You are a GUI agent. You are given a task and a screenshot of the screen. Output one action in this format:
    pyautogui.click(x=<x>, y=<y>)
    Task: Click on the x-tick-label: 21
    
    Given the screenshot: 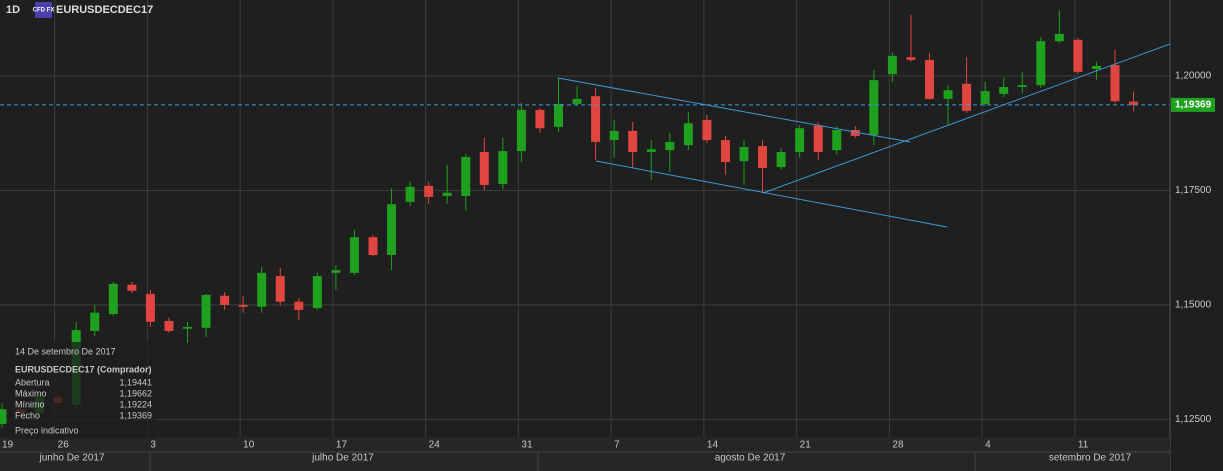 What is the action you would take?
    pyautogui.click(x=806, y=445)
    